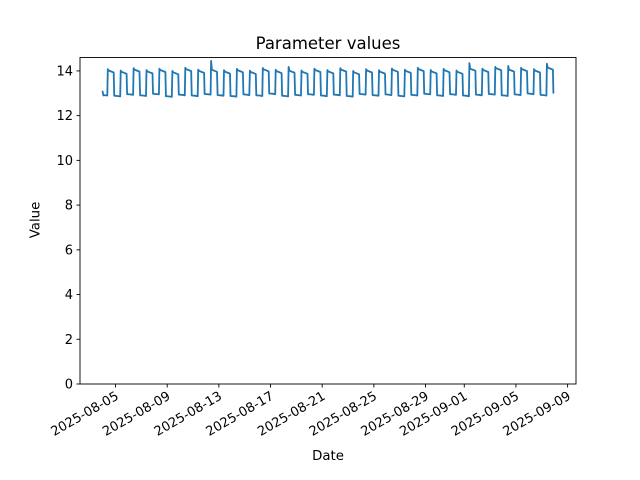  What do you see at coordinates (328, 43) in the screenshot?
I see `chart-title: Parameter values` at bounding box center [328, 43].